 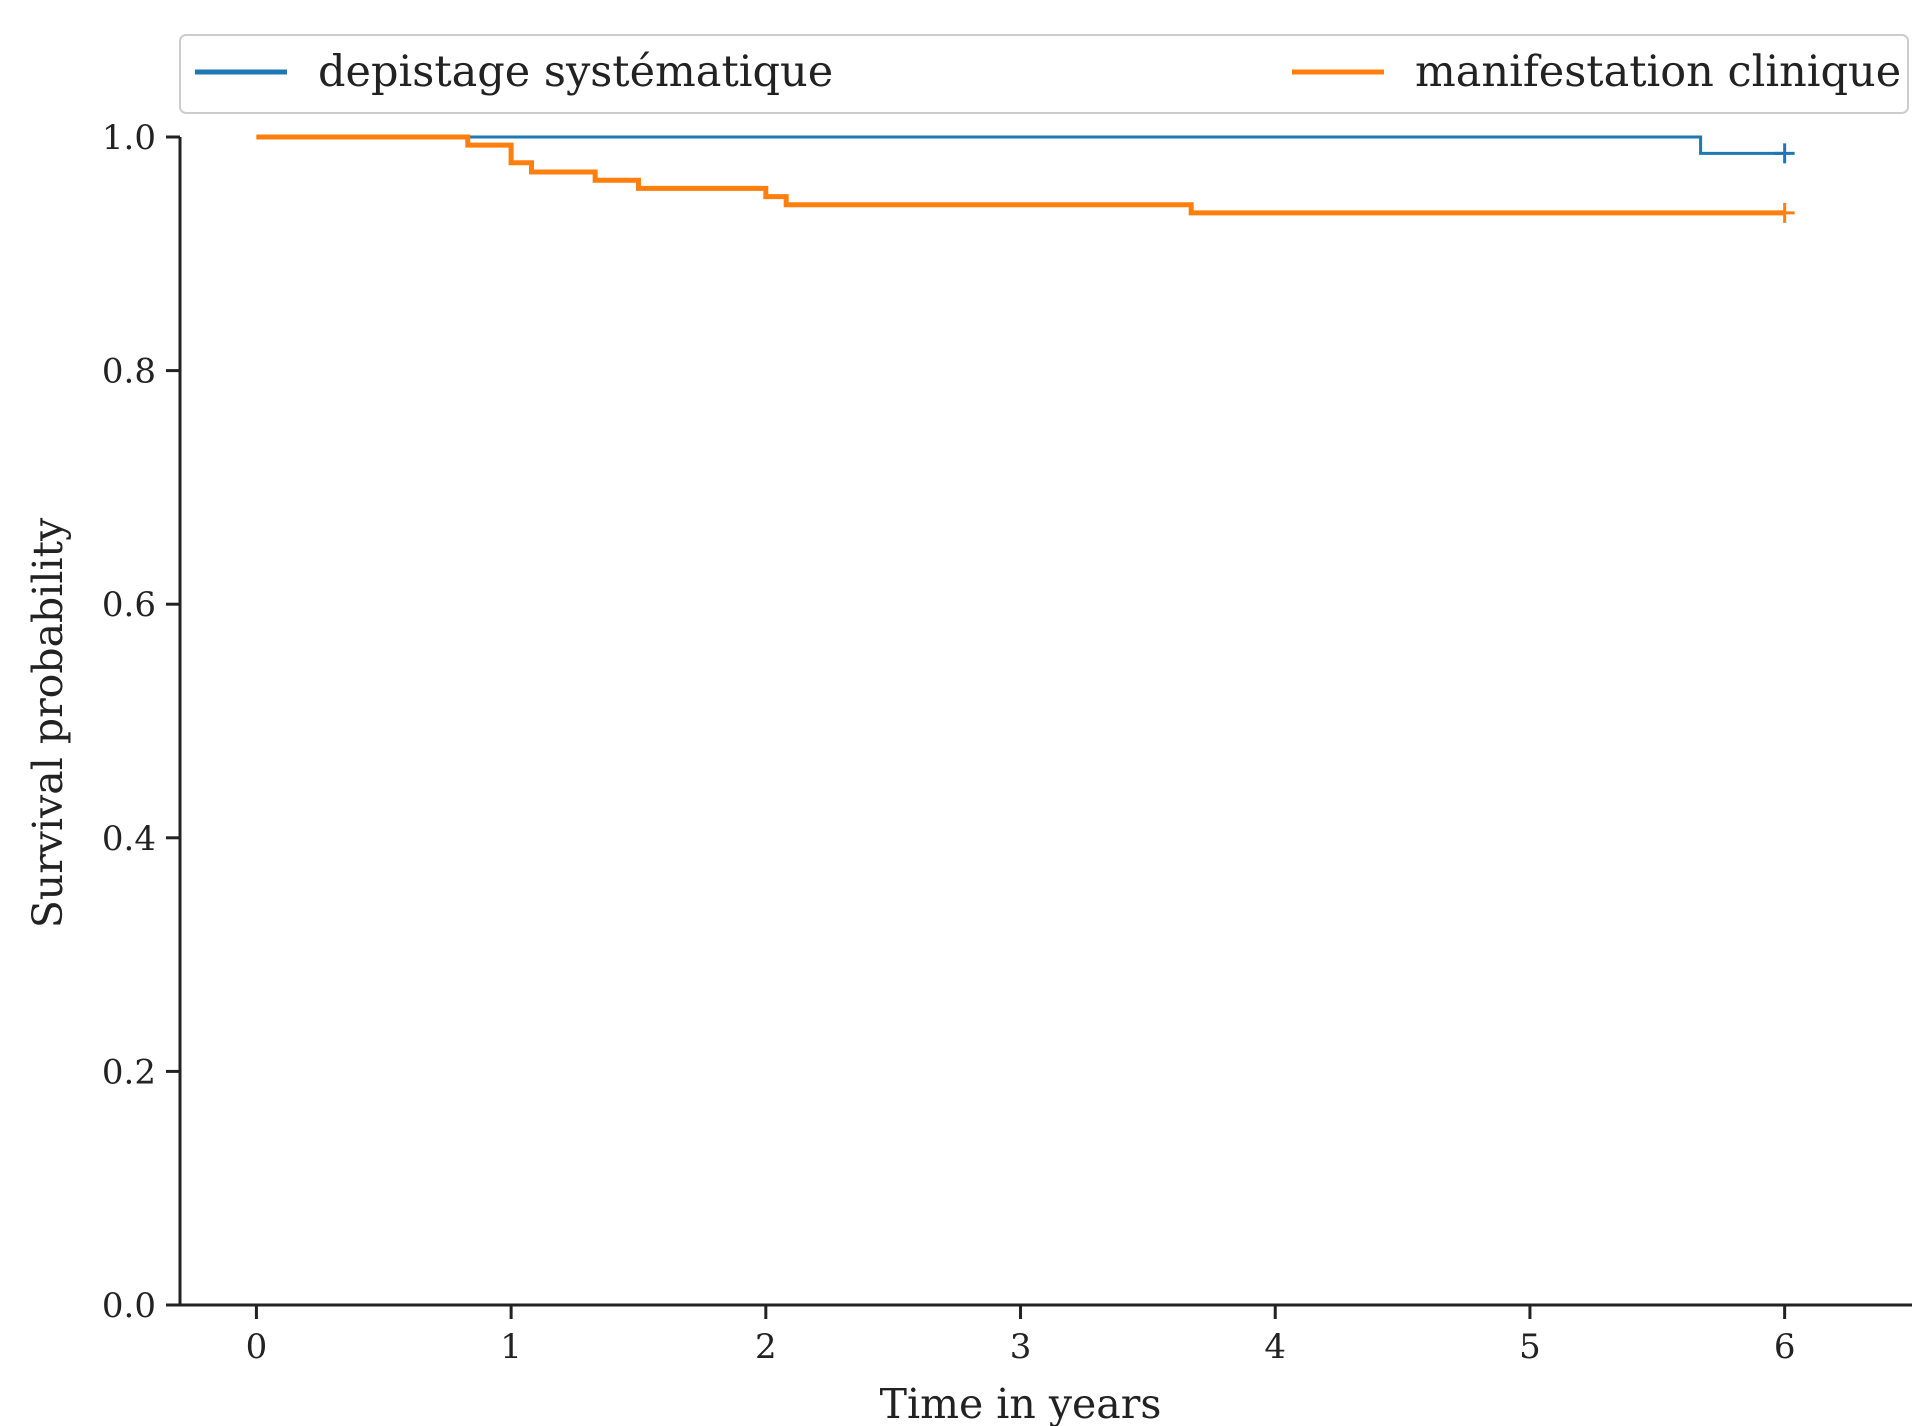 I want to click on x-tick-label: 6, so click(x=1785, y=1347).